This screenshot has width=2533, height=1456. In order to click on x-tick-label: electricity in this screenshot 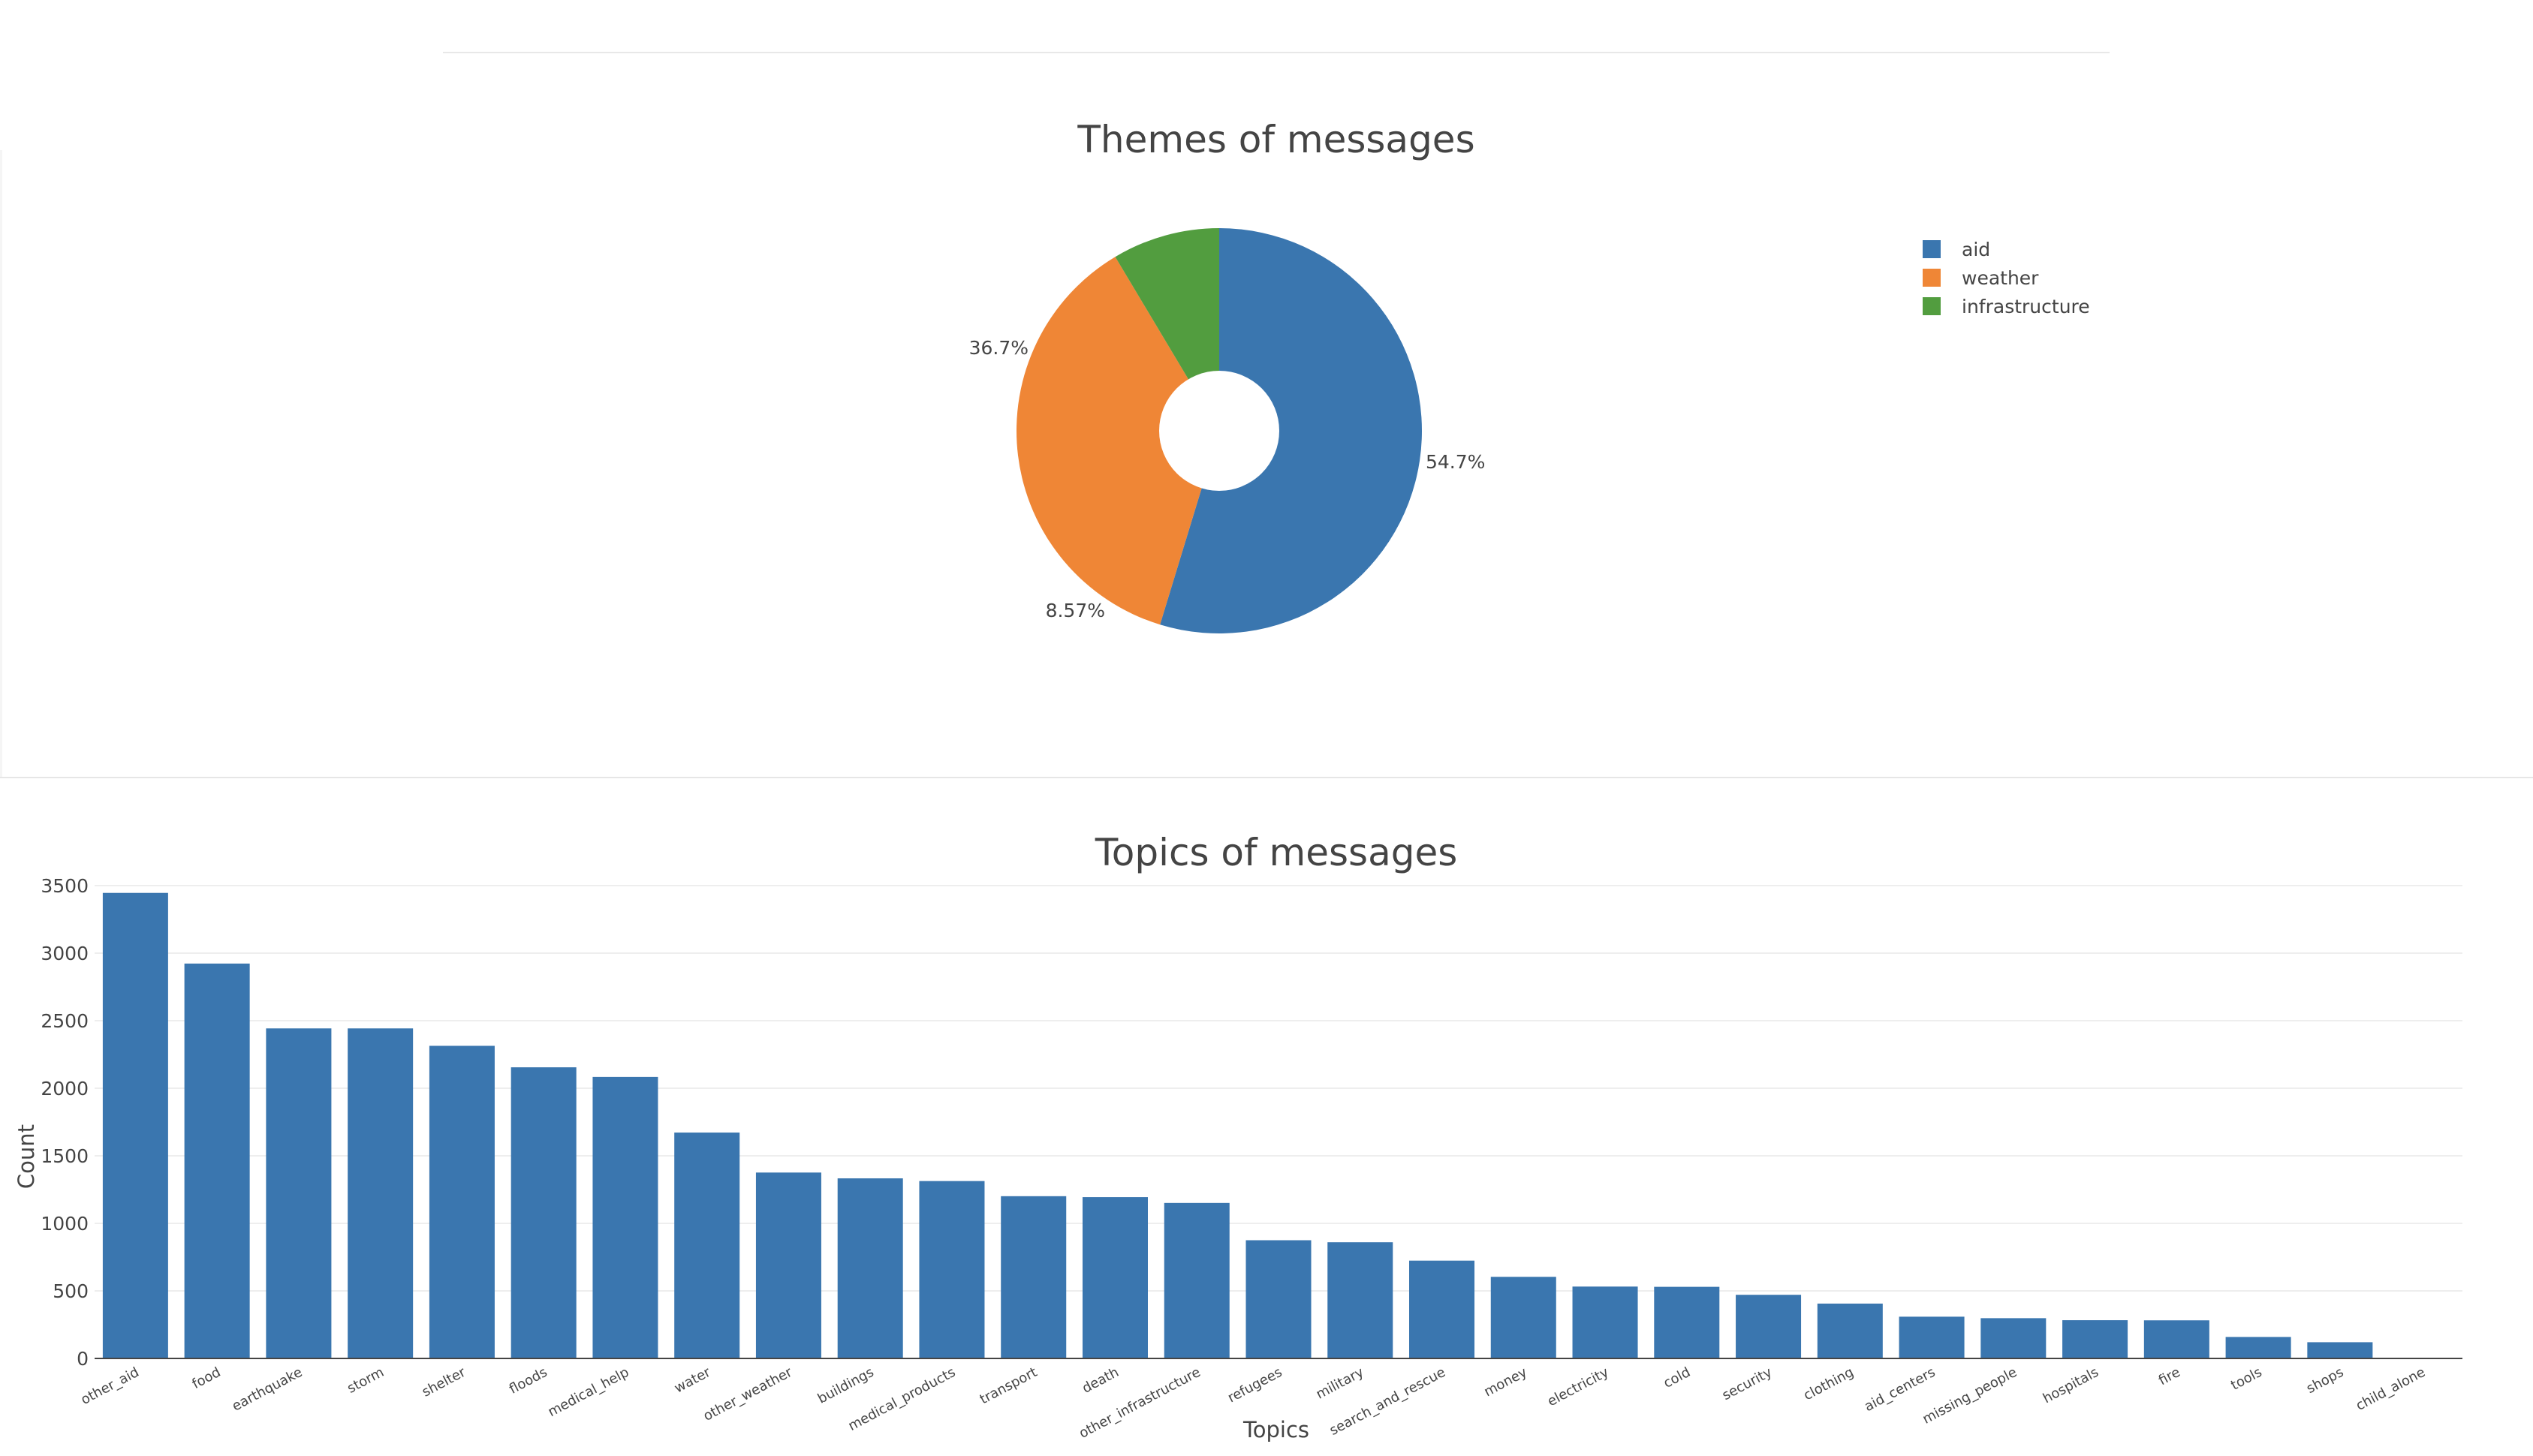, I will do `click(1578, 1387)`.